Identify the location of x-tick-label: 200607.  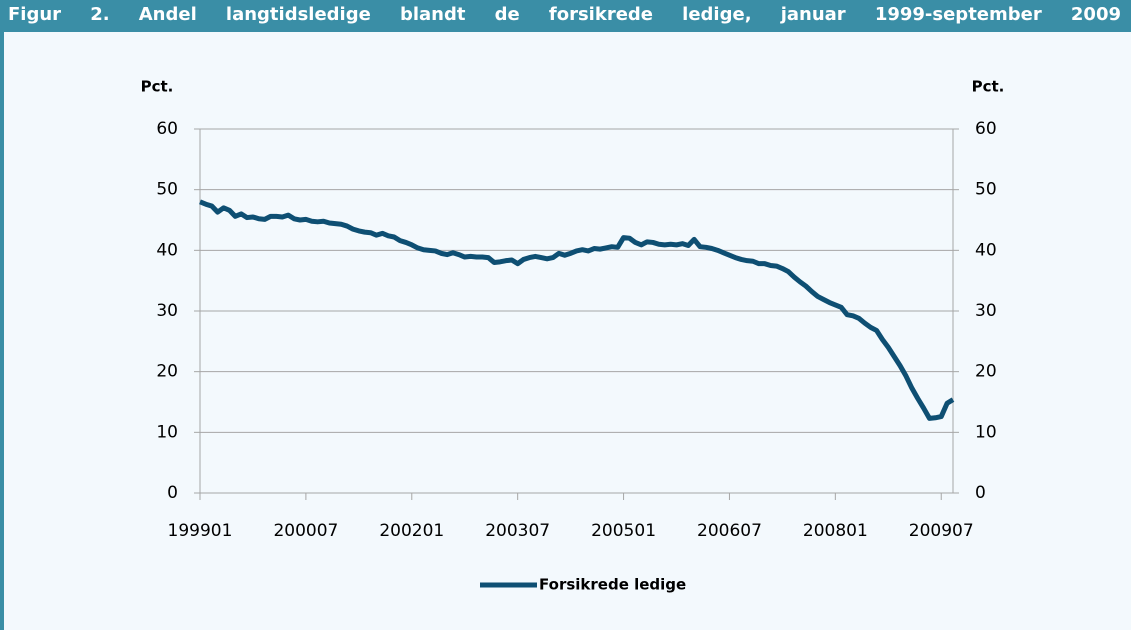
(729, 531).